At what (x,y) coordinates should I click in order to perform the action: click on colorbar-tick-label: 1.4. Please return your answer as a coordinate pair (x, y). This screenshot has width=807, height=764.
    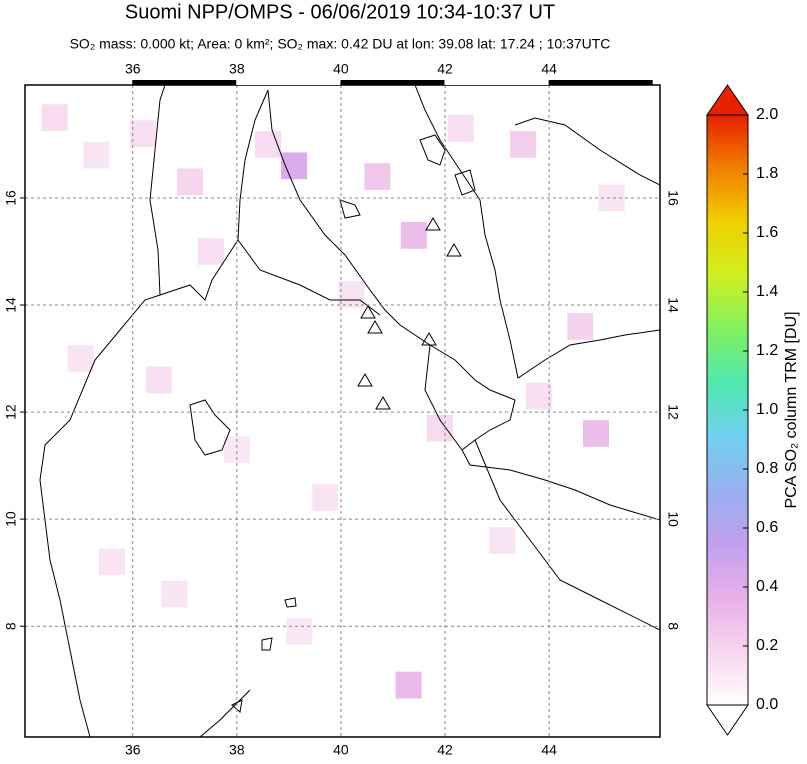
    Looking at the image, I should click on (767, 291).